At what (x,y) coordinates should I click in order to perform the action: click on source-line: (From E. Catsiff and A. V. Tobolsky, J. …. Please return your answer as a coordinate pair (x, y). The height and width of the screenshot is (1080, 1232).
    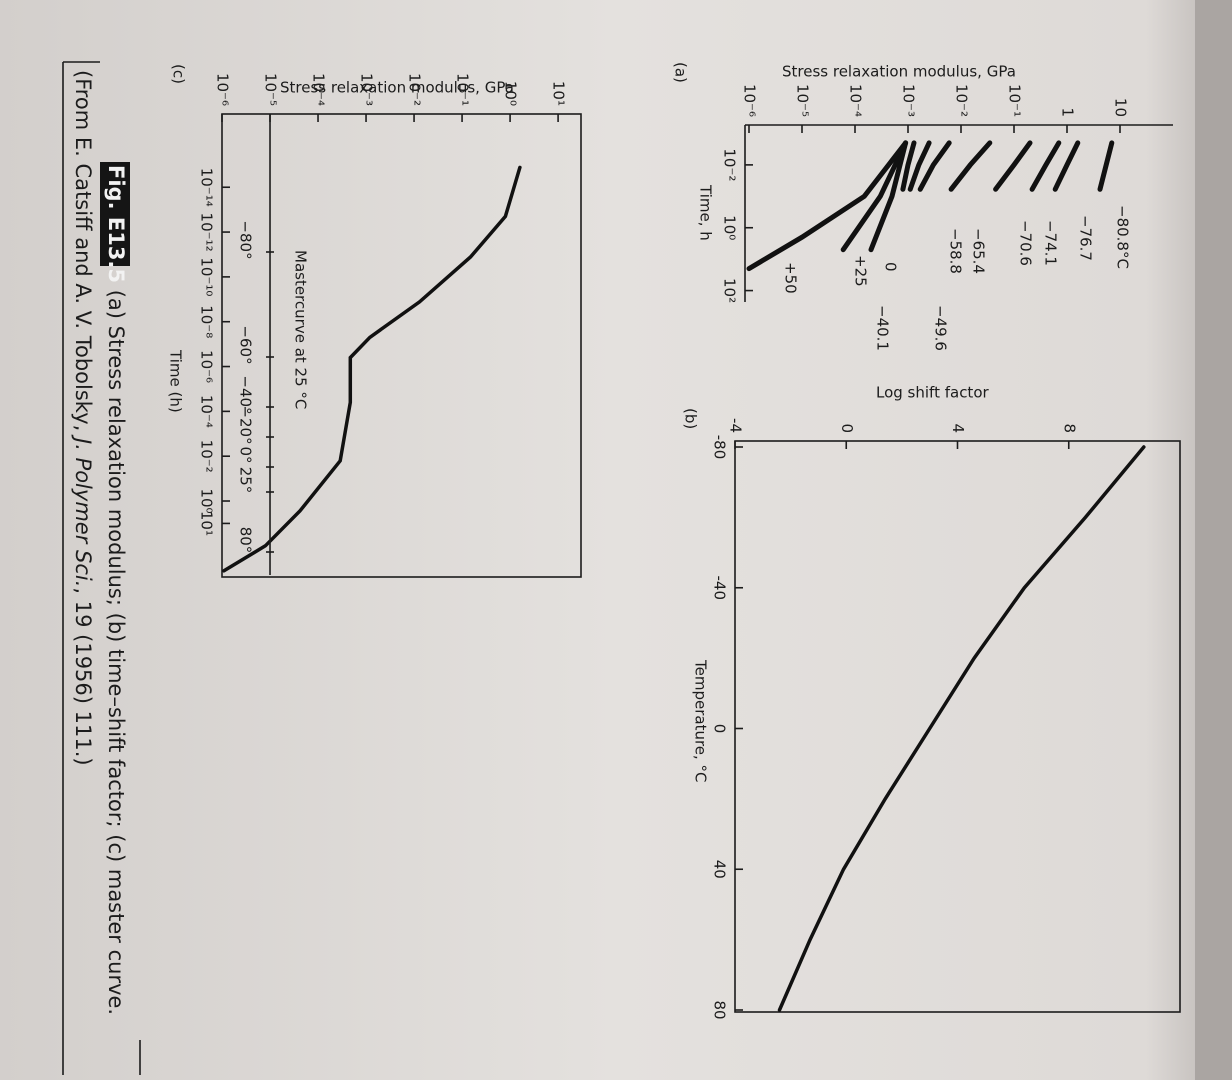
    Looking at the image, I should click on (83, 418).